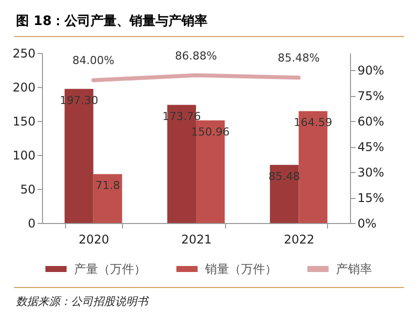 Image resolution: width=418 pixels, height=326 pixels. What do you see at coordinates (209, 18) in the screenshot?
I see `chart-title: 图 18：公司产量、销量与产销率` at bounding box center [209, 18].